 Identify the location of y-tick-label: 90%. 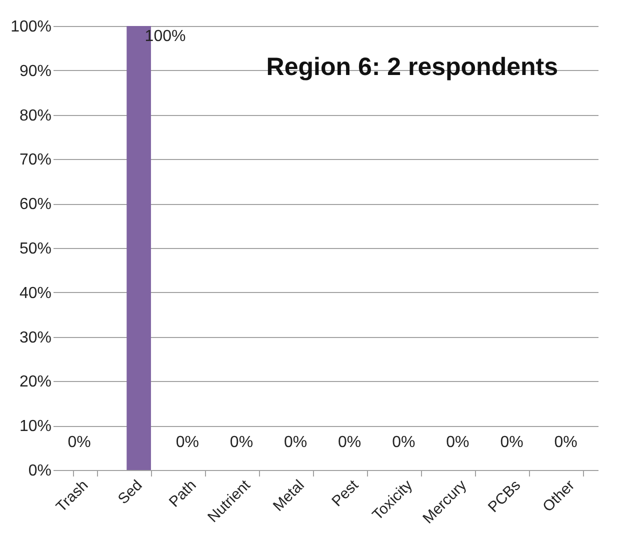
(35, 71).